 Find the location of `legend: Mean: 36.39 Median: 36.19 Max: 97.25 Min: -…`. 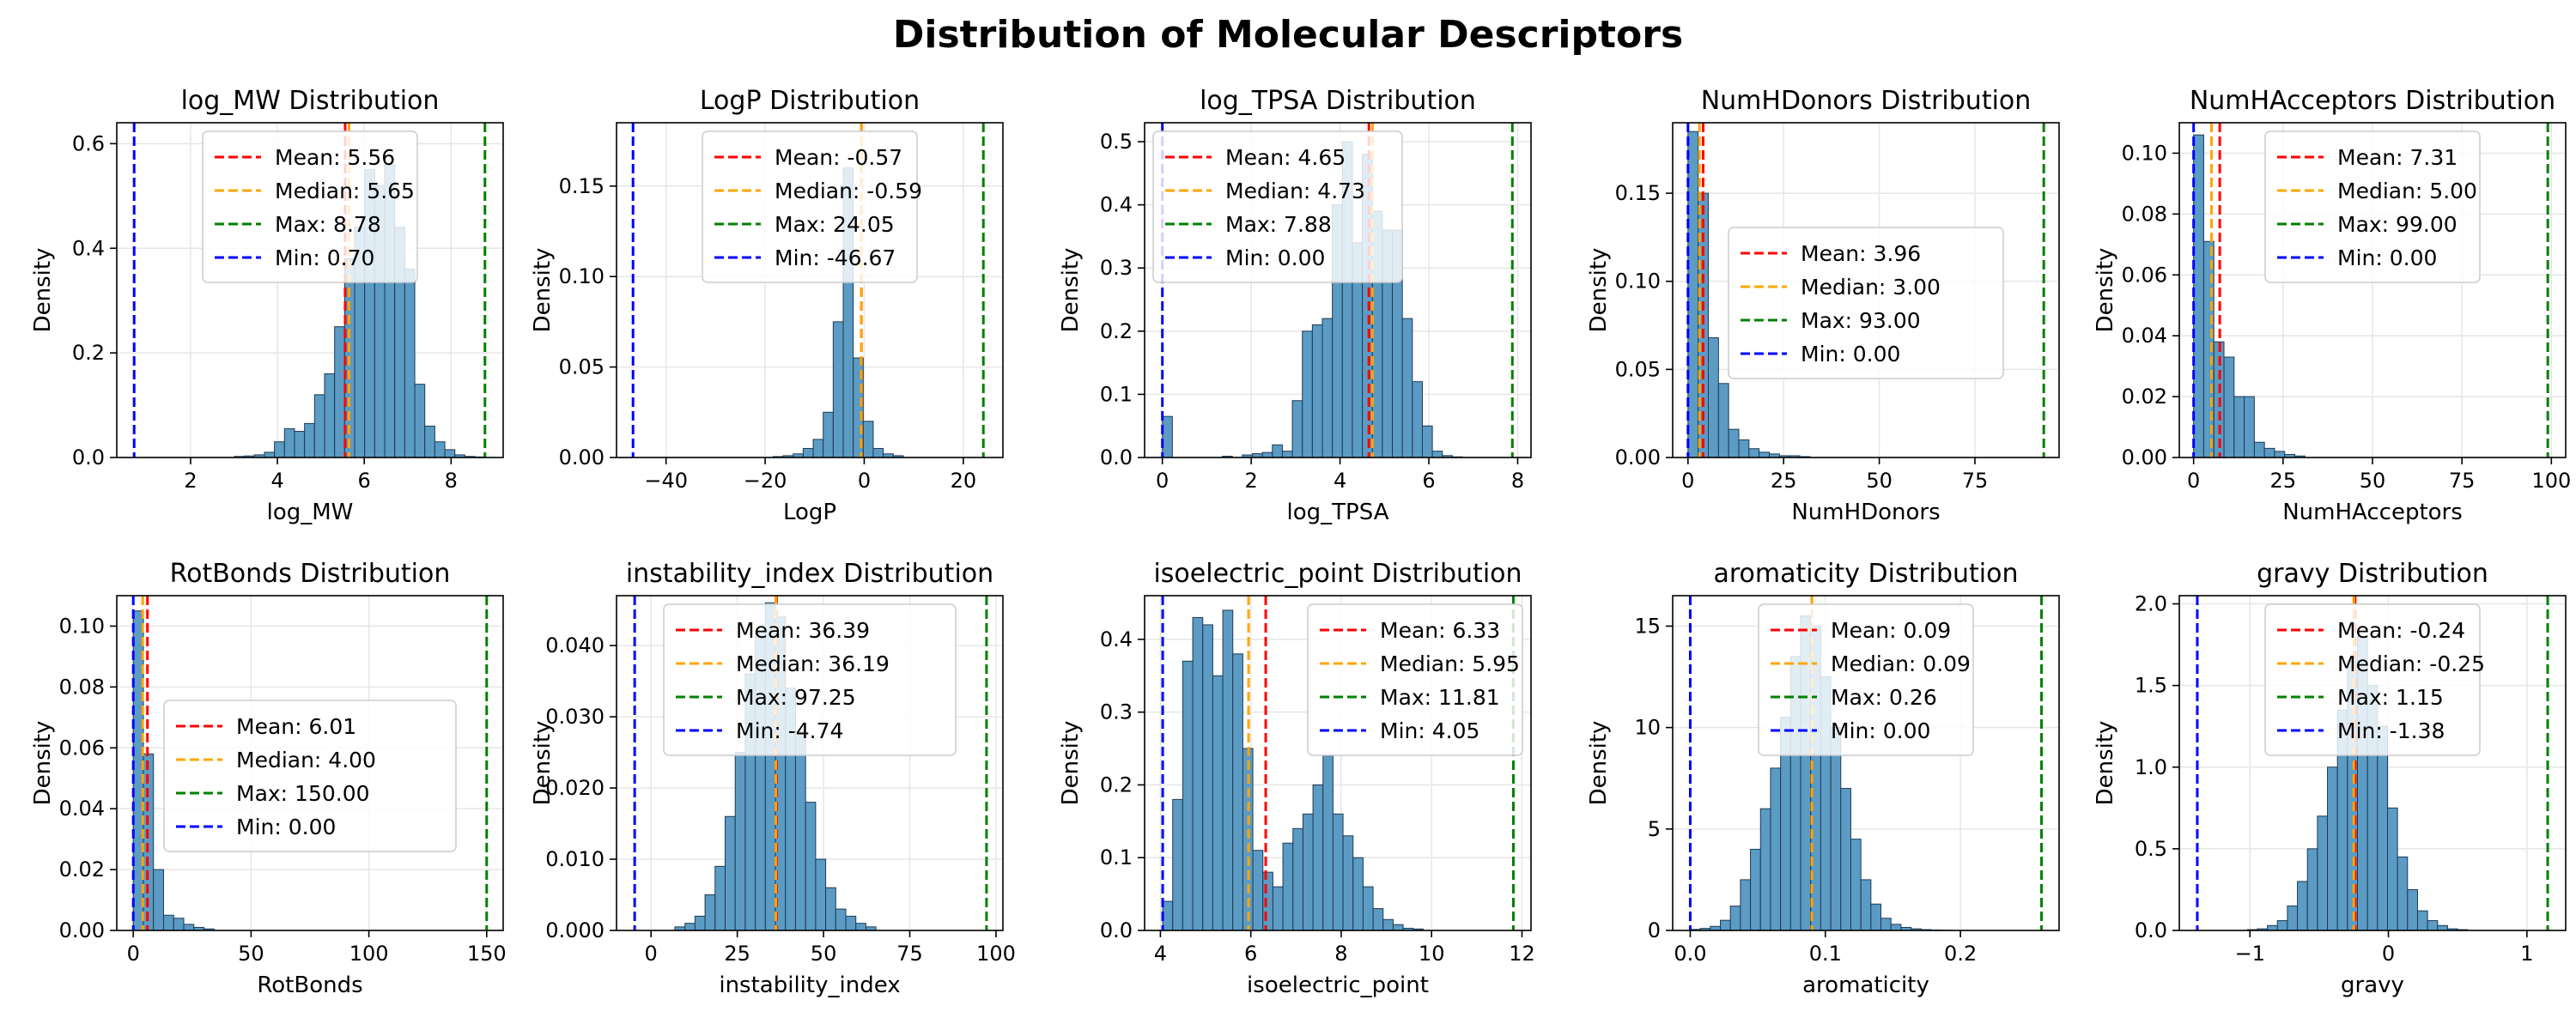

legend: Mean: 36.39 Median: 36.19 Max: 97.25 Min: -… is located at coordinates (810, 679).